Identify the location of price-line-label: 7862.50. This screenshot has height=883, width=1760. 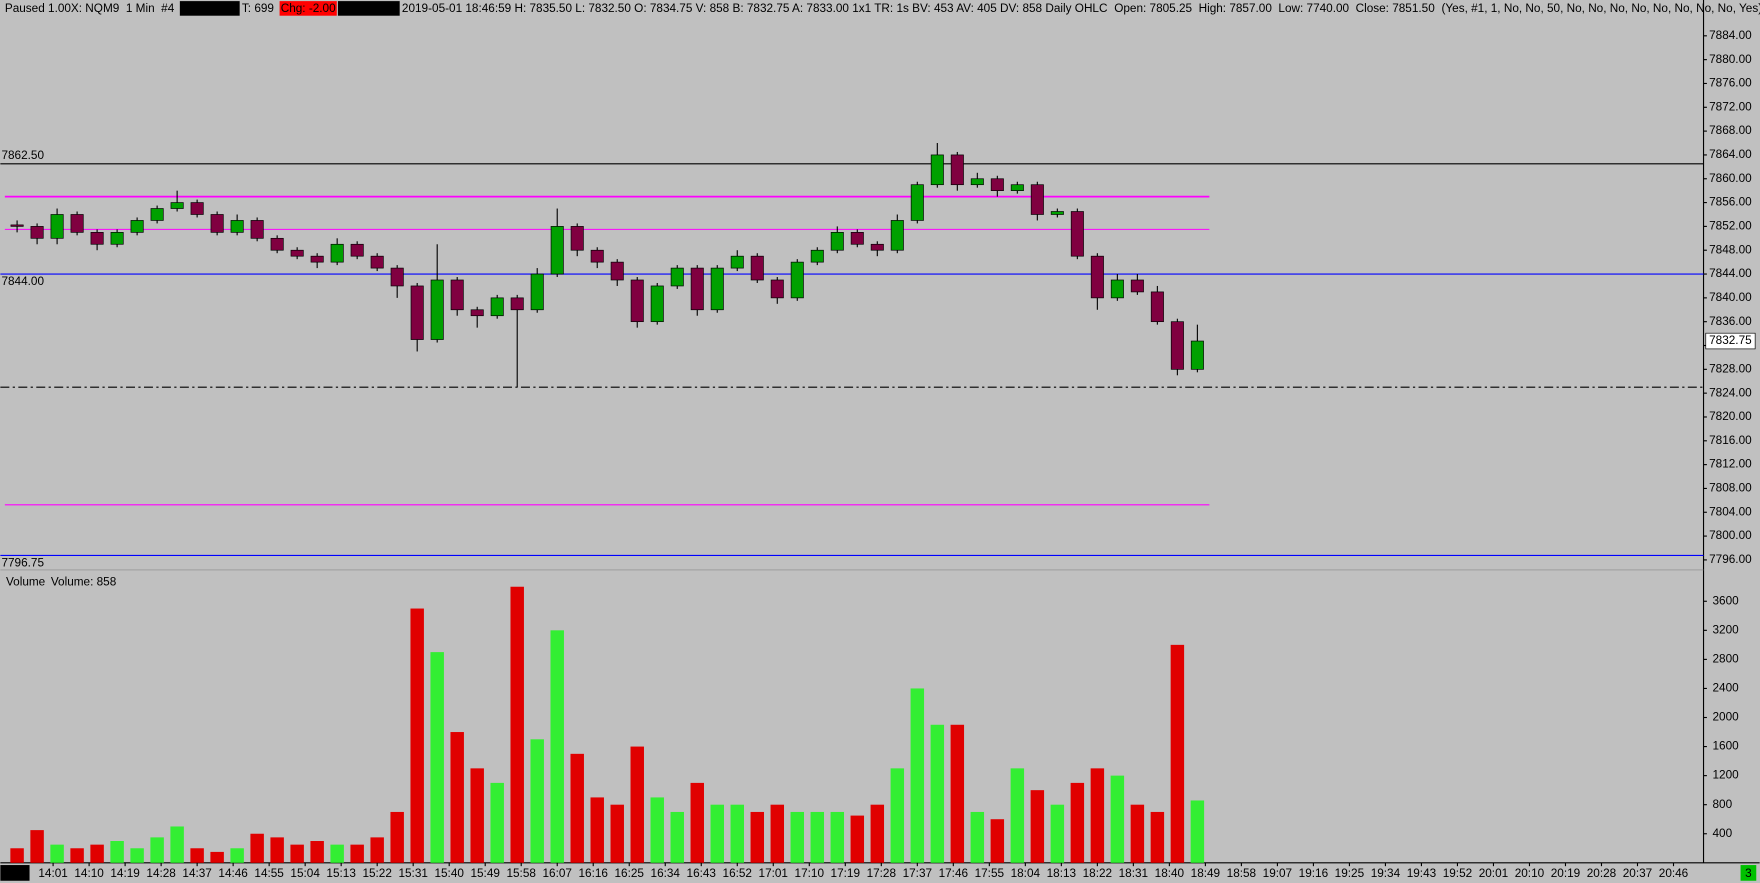
(22, 155).